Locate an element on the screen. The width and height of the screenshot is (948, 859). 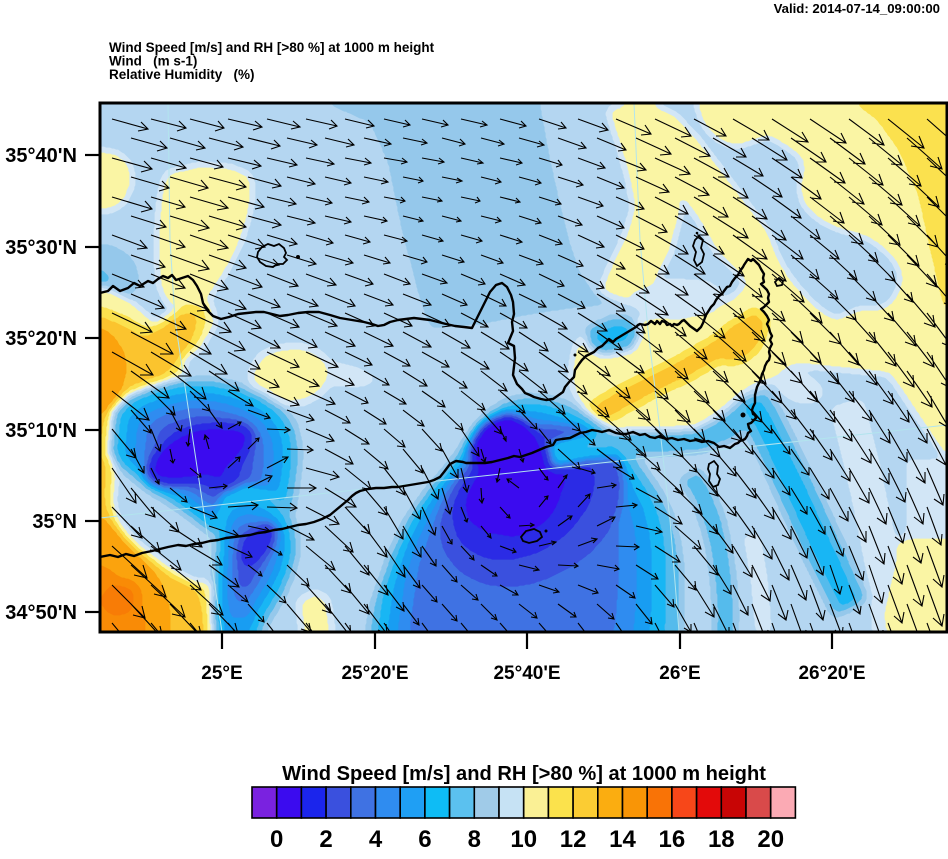
svg-text: 35°N is located at coordinates (54, 522).